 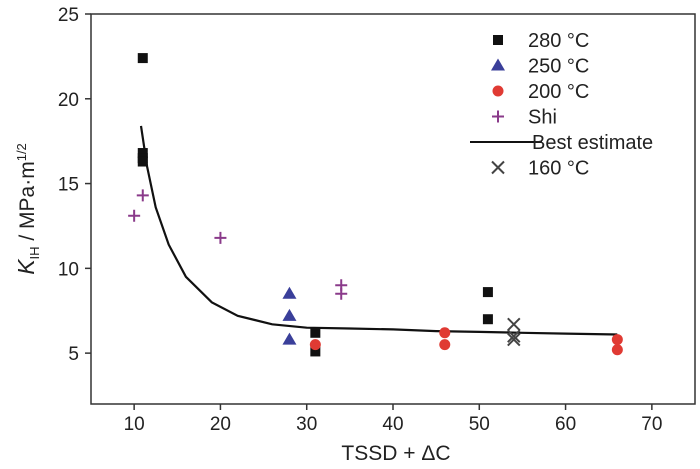 I want to click on y-axis-ticks: 5 10 15 20 25, so click(x=74, y=185).